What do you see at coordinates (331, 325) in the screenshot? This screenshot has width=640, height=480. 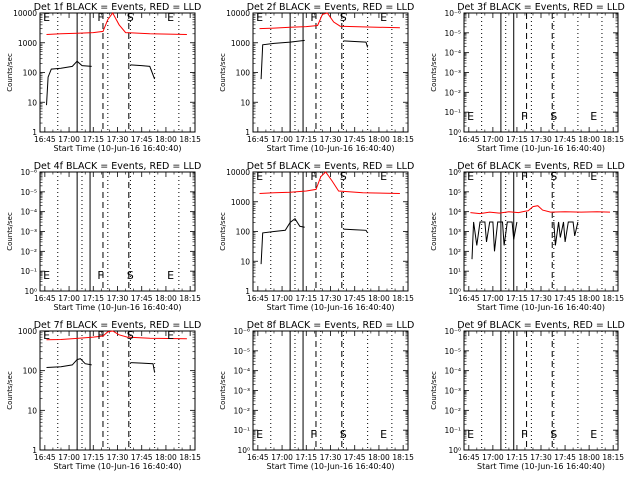 I see `panel-title: Det 8f BLACK = Events, RED = LLD` at bounding box center [331, 325].